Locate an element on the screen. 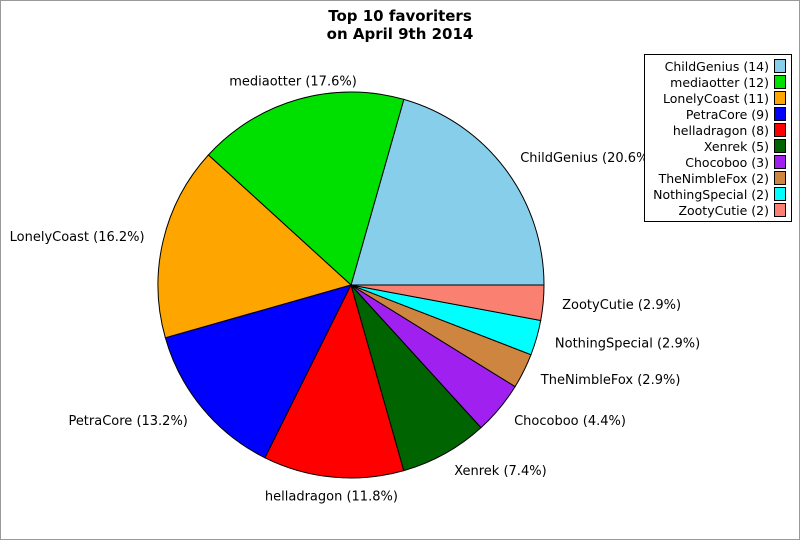 Image resolution: width=800 pixels, height=540 pixels. legend-item-ZootyCutie: ZootyCutie (2) is located at coordinates (719, 210).